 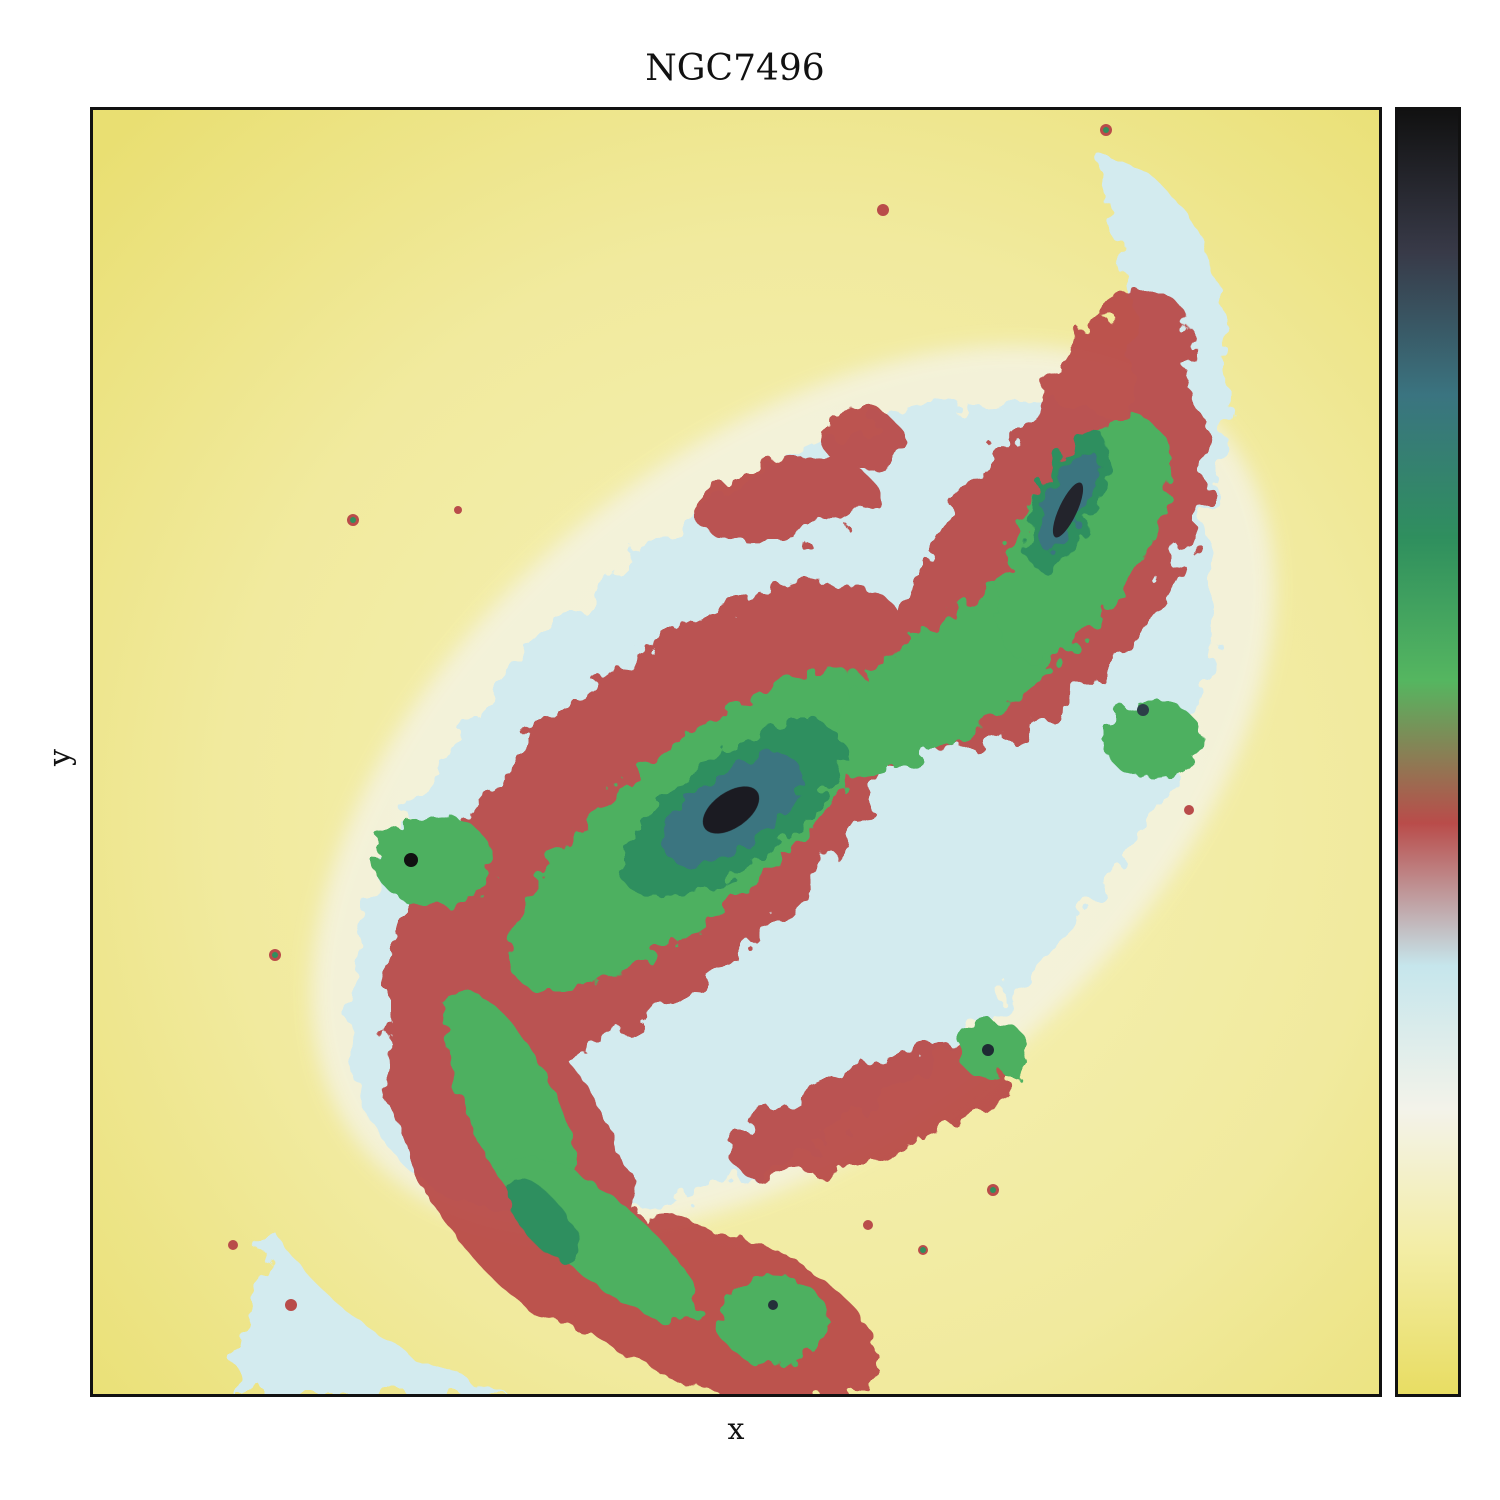 I want to click on x-axis-label: x, so click(x=736, y=1429).